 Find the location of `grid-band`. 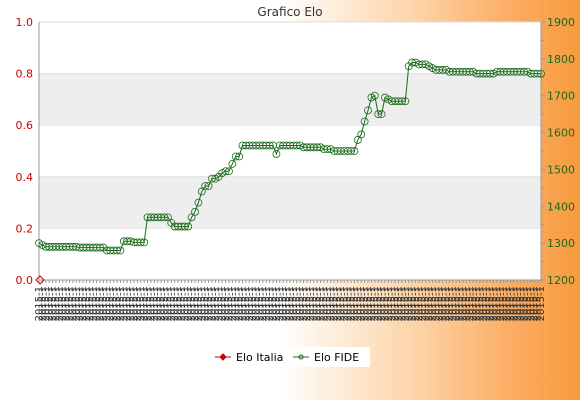

grid-band is located at coordinates (290, 202).